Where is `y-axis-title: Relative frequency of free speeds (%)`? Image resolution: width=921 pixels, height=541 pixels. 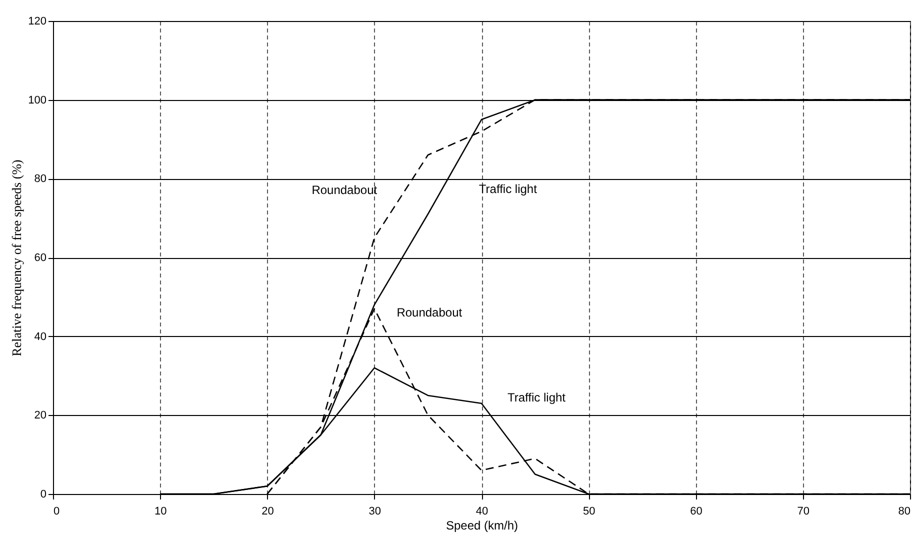
y-axis-title: Relative frequency of free speeds (%) is located at coordinates (16, 258).